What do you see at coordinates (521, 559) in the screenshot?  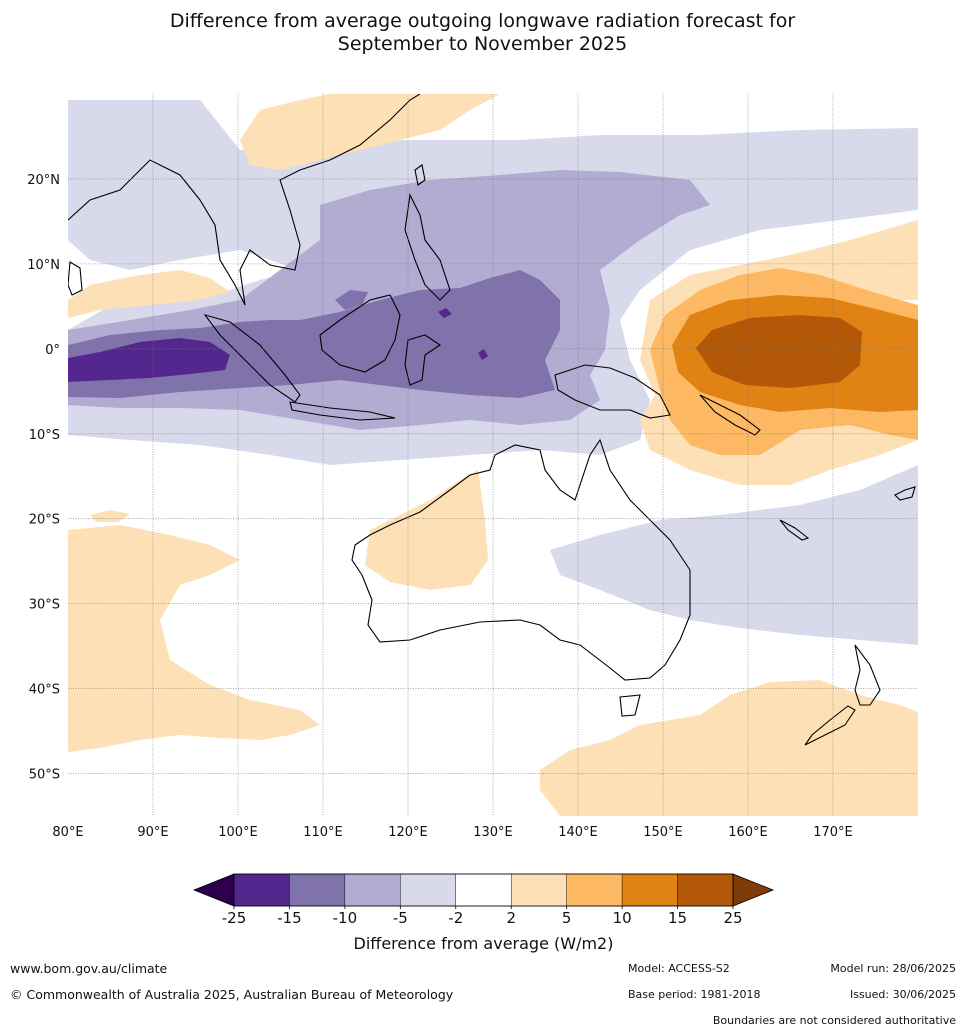 I see `coastline-australia` at bounding box center [521, 559].